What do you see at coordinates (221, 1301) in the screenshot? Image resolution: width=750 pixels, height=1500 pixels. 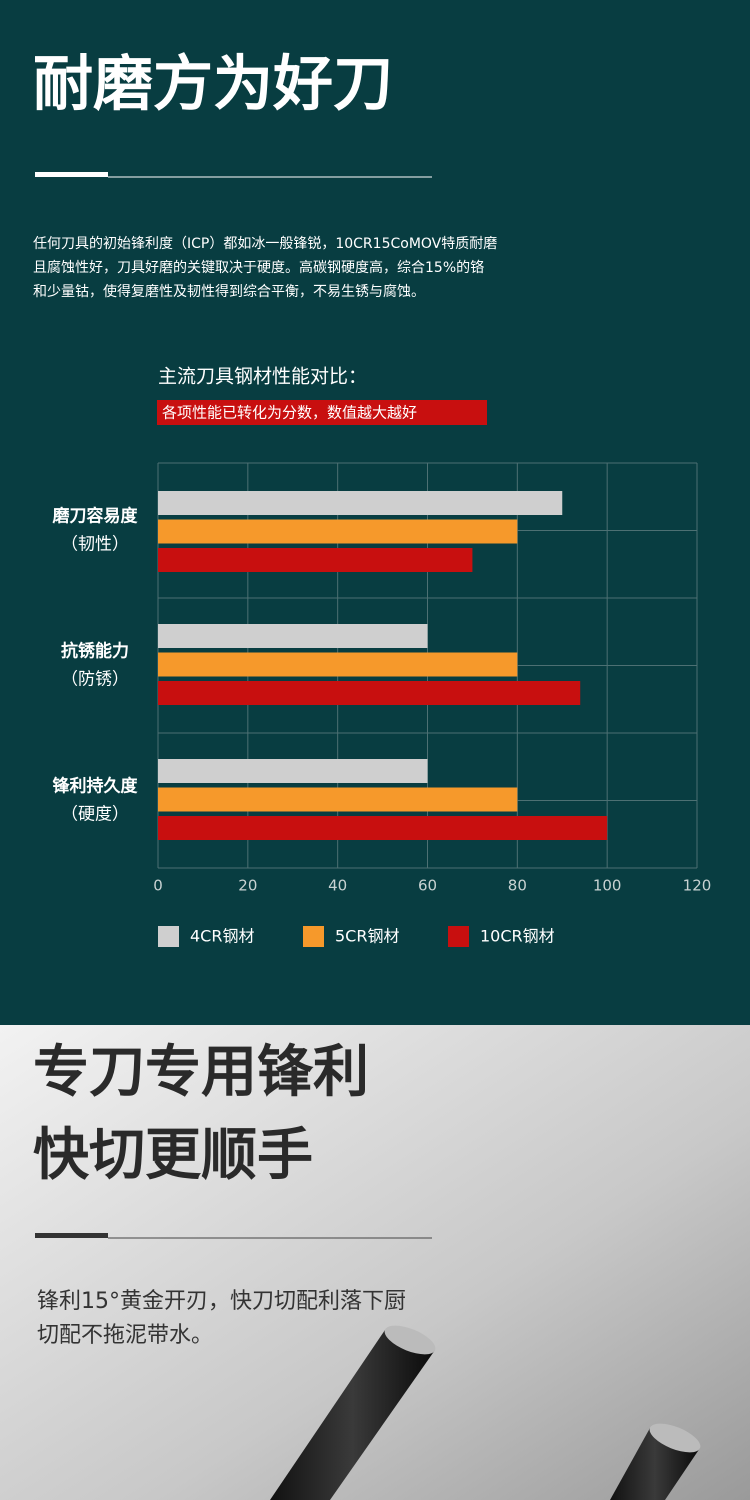 I see `description-line: 锋利15°黄金开刃，快刀切配利落下厨` at bounding box center [221, 1301].